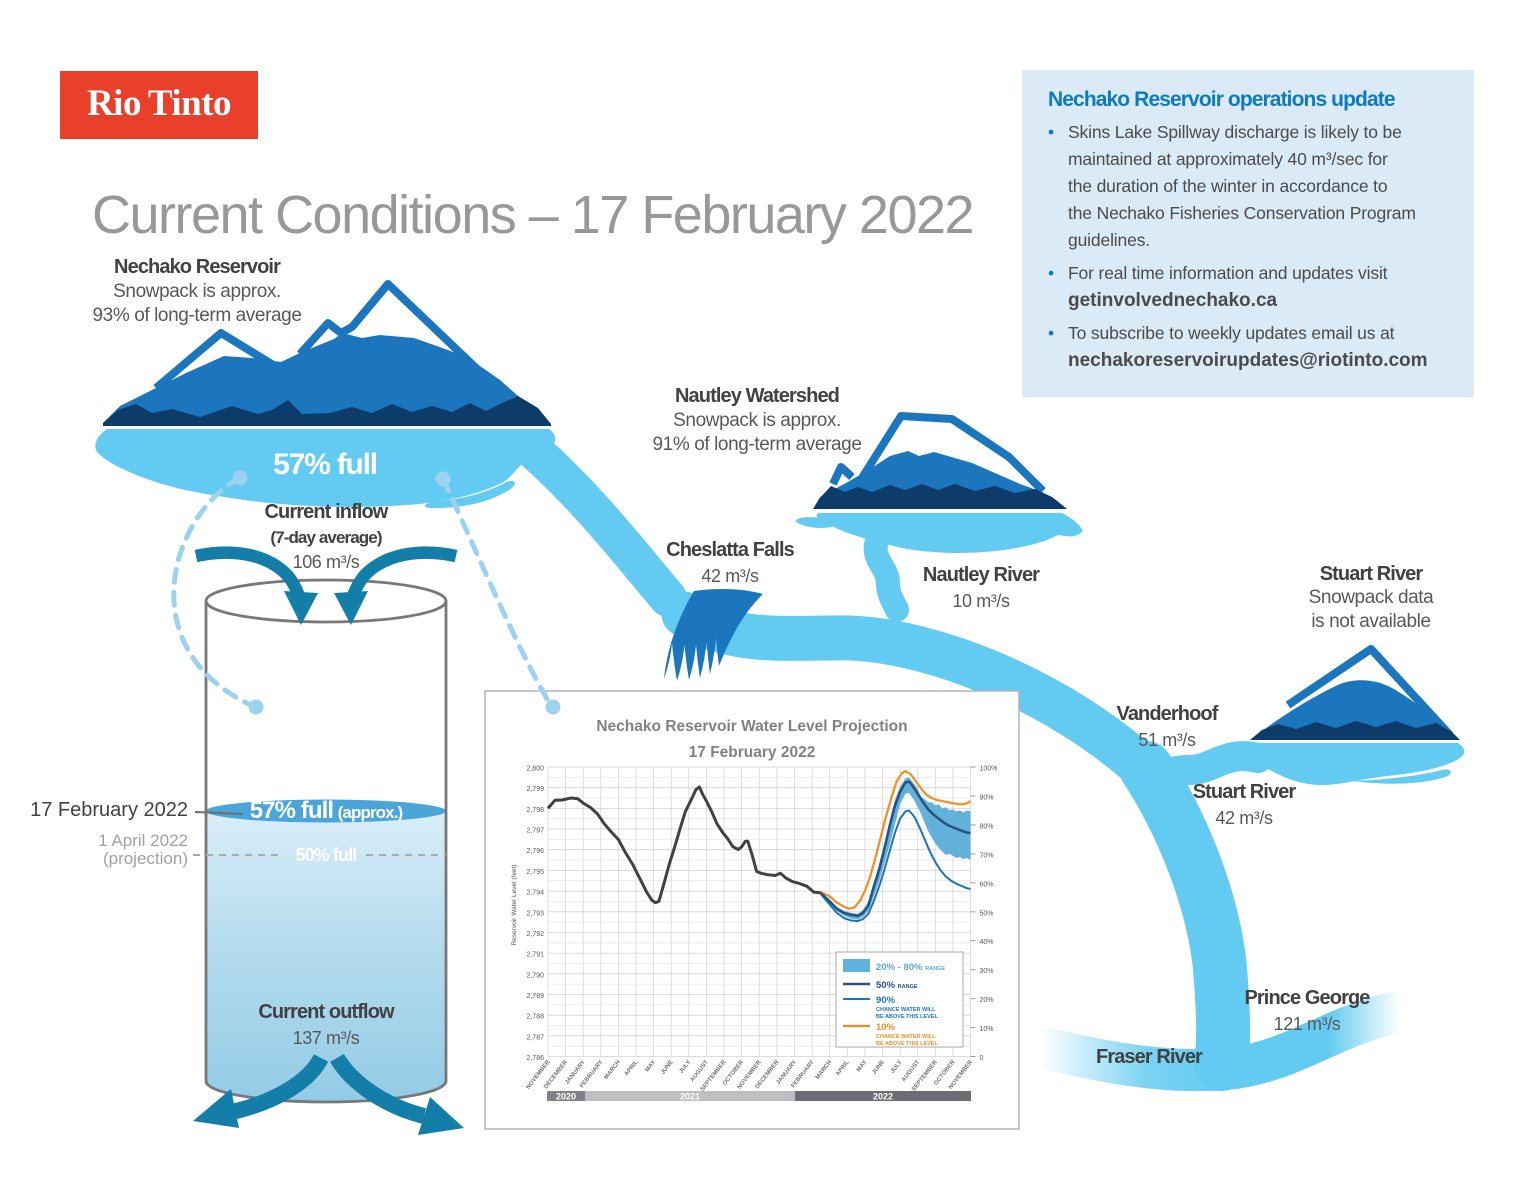  Describe the element at coordinates (987, 971) in the screenshot. I see `svg-text: 30%` at that location.